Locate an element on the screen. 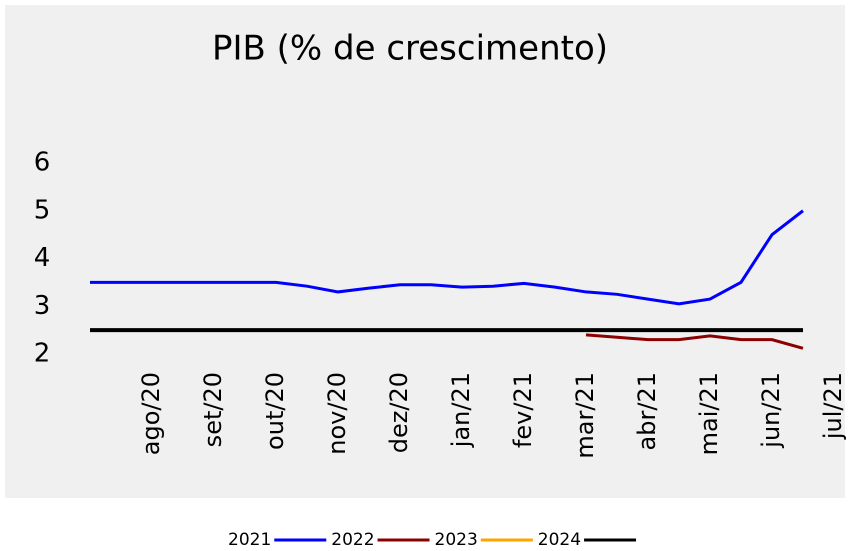 The width and height of the screenshot is (853, 551). x-tick-label: mai/21 is located at coordinates (709, 413).